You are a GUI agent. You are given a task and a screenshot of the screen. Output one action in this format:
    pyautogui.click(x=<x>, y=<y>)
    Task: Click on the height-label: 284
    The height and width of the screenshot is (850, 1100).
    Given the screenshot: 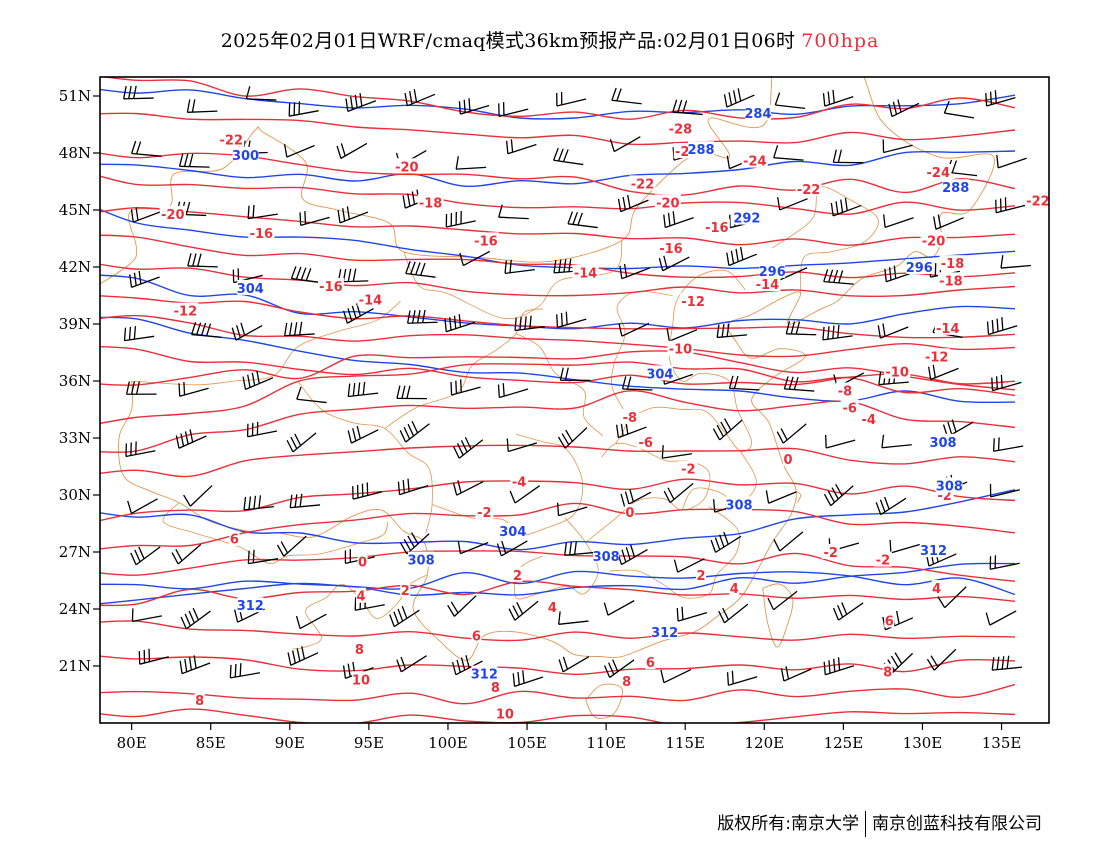 What is the action you would take?
    pyautogui.click(x=757, y=114)
    